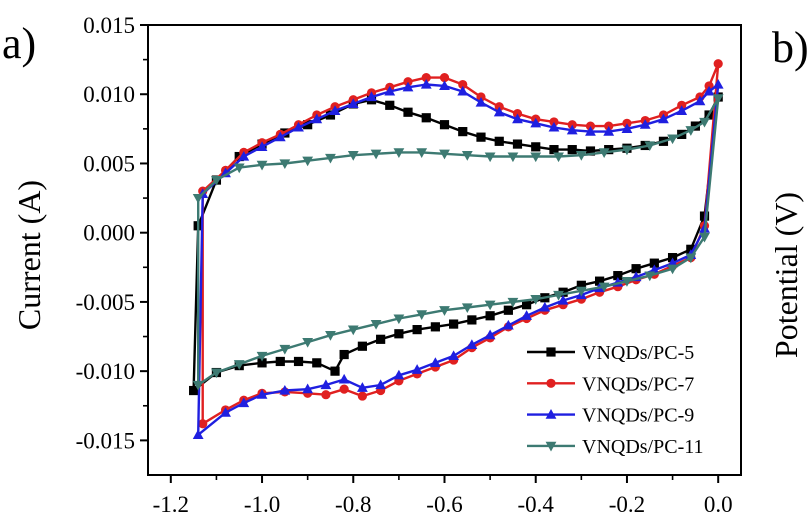  Describe the element at coordinates (109, 233) in the screenshot. I see `y-tick-label: 0.000` at that location.